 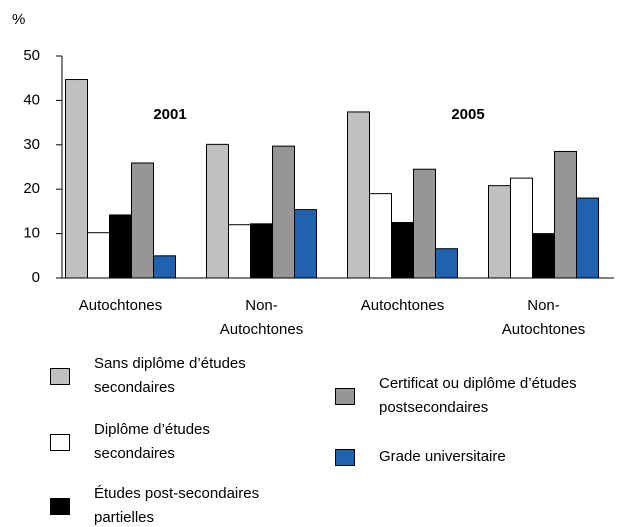 I want to click on y-tick-label: 0, so click(x=36, y=277).